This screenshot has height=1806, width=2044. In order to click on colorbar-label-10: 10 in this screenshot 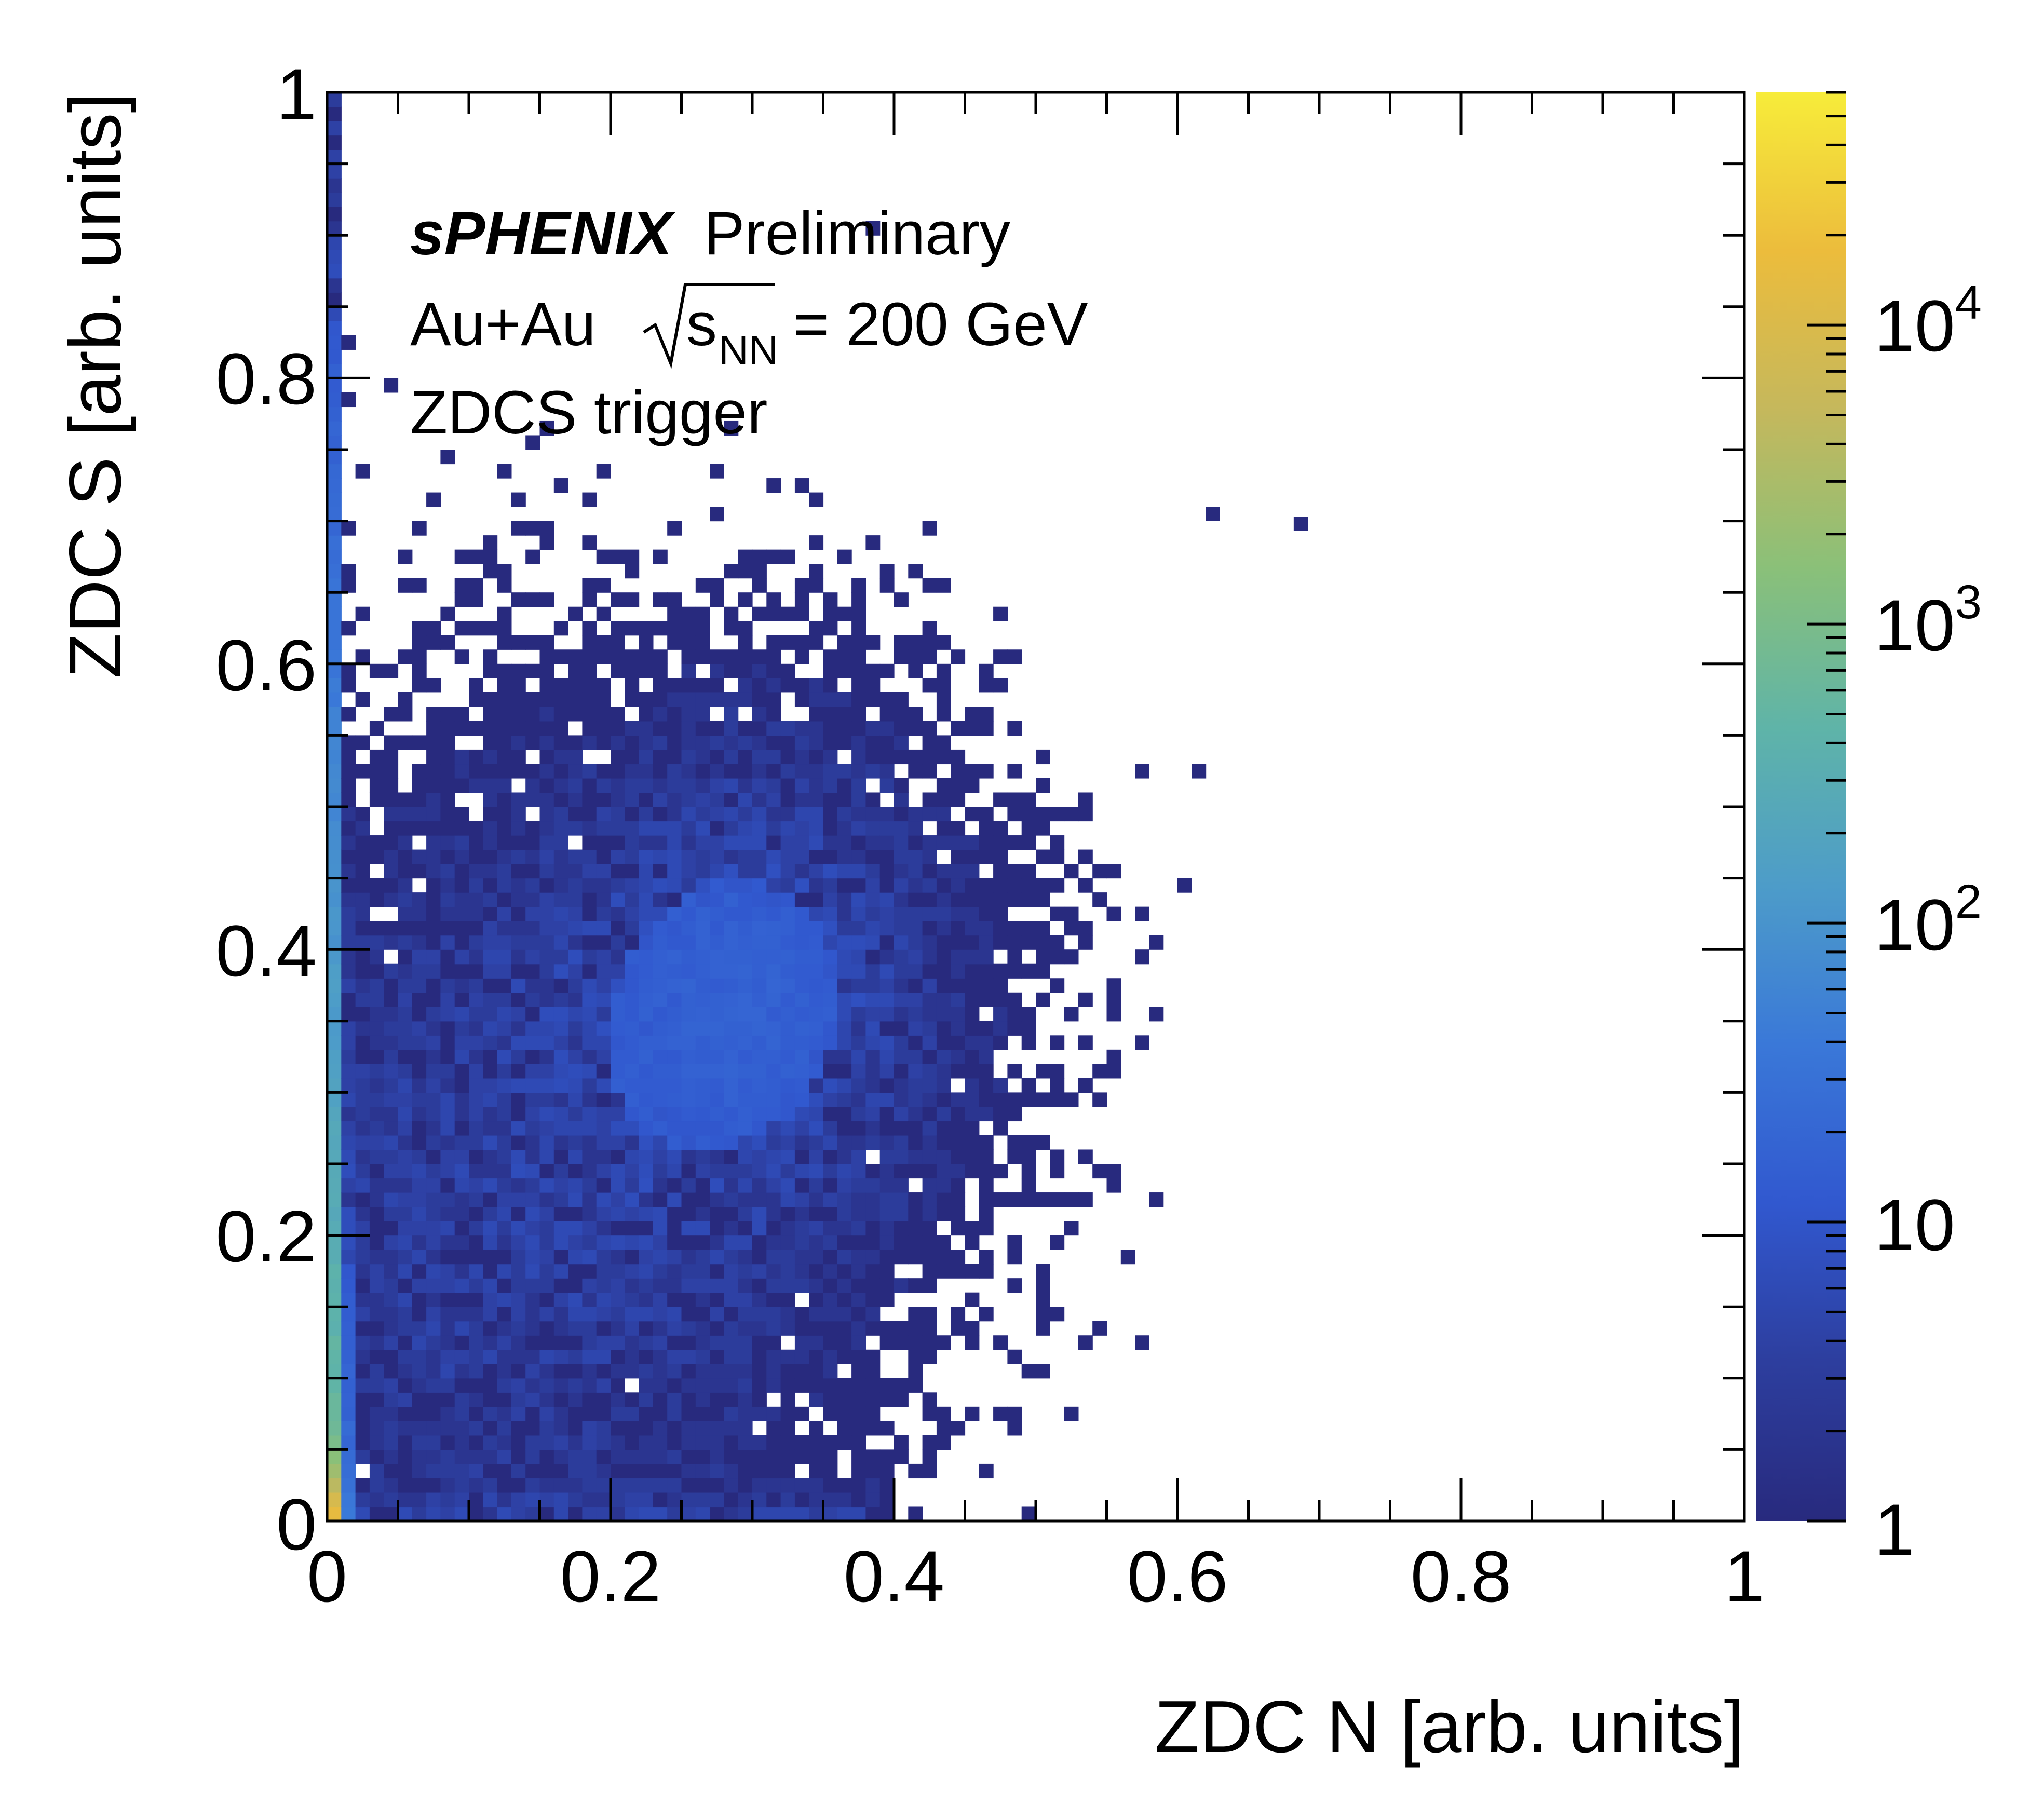, I will do `click(1915, 1225)`.